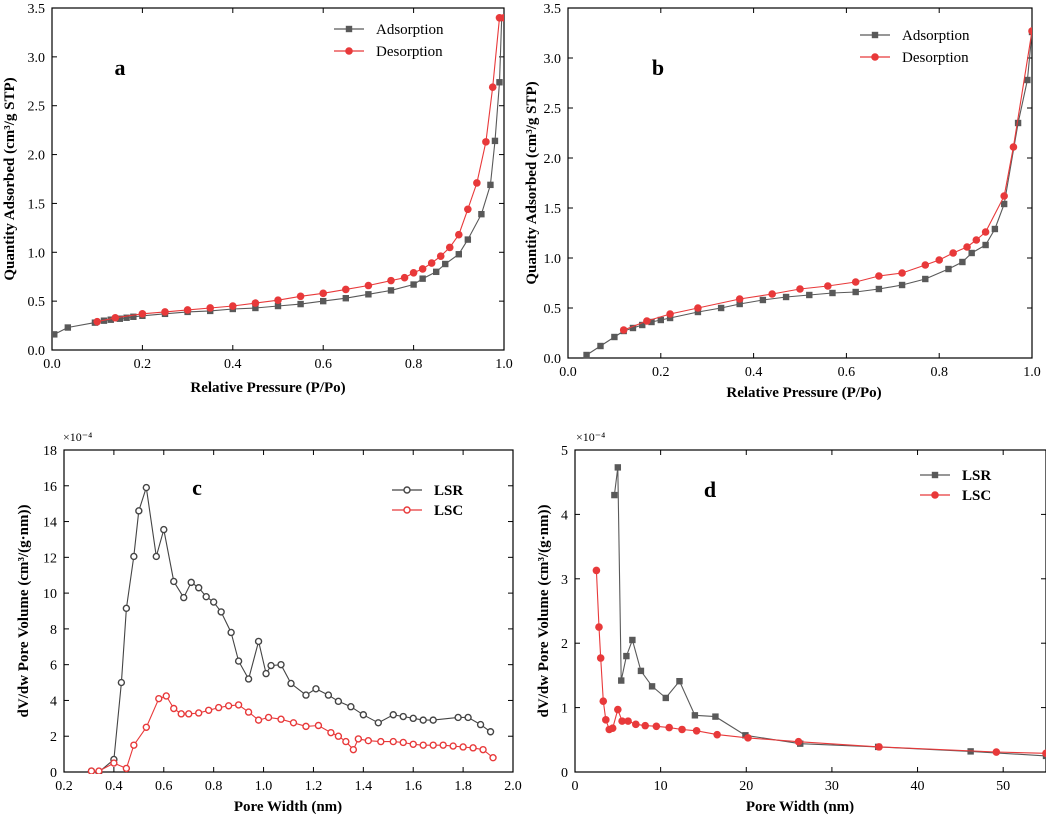 This screenshot has width=1046, height=818. I want to click on panel-label: d, so click(710, 489).